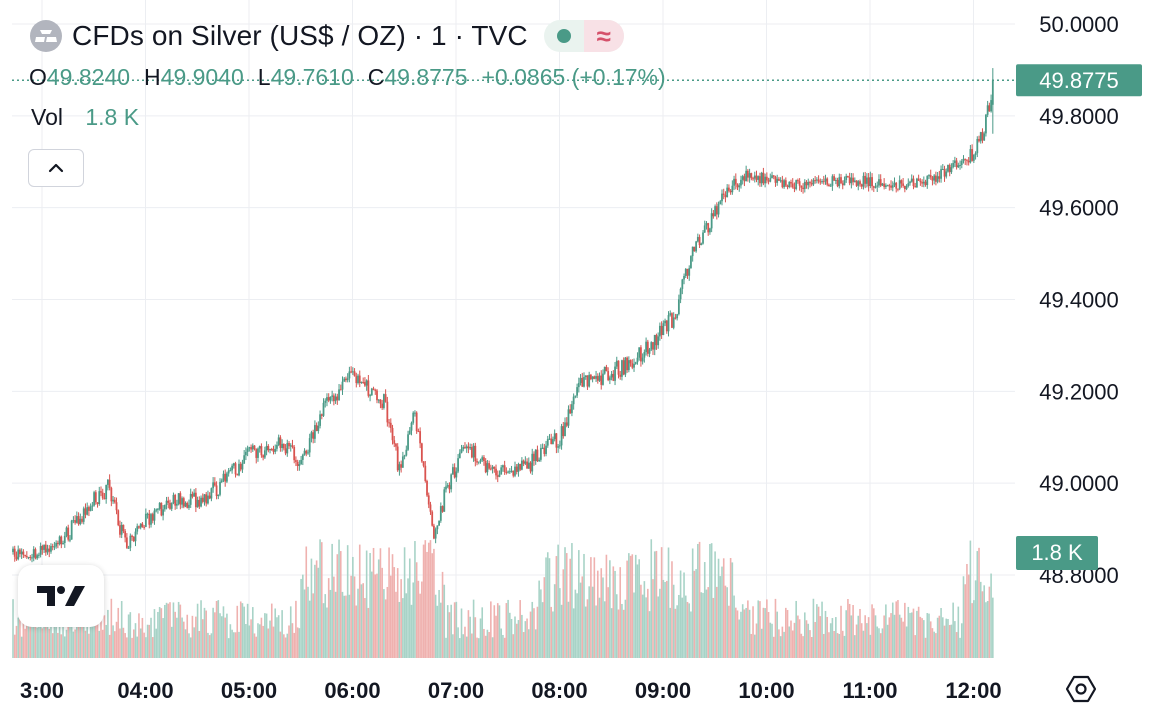 This screenshot has height=714, width=1150. I want to click on high-label: H, so click(152, 77).